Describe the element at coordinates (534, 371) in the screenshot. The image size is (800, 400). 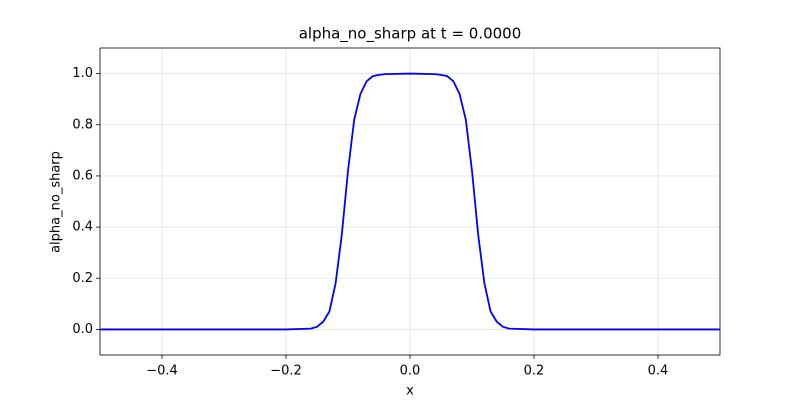
I see `x-tick-label: 0.2` at that location.